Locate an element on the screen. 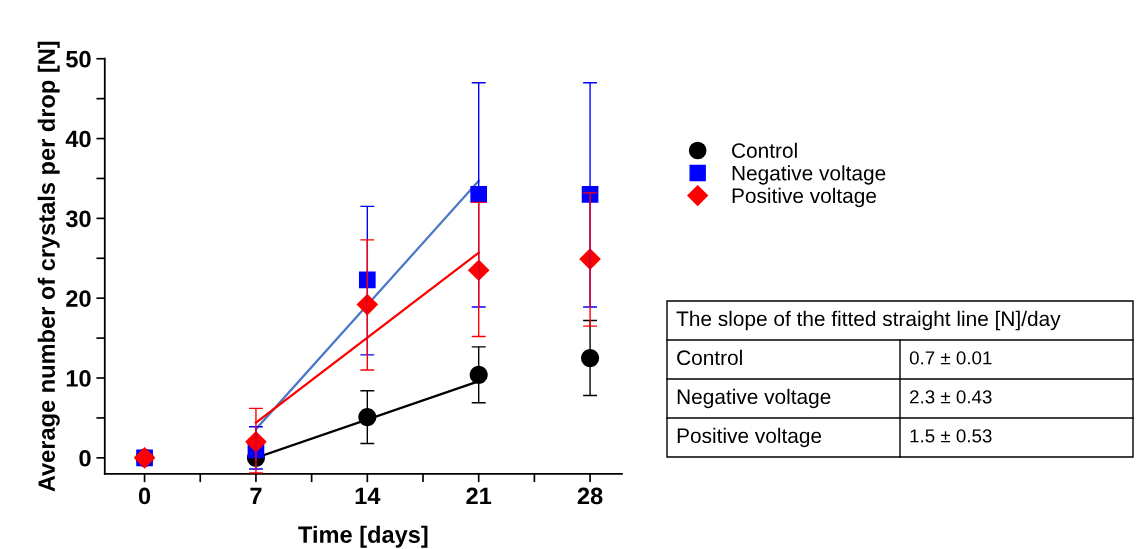  text: 0.7 ± 0.01 is located at coordinates (950, 358).